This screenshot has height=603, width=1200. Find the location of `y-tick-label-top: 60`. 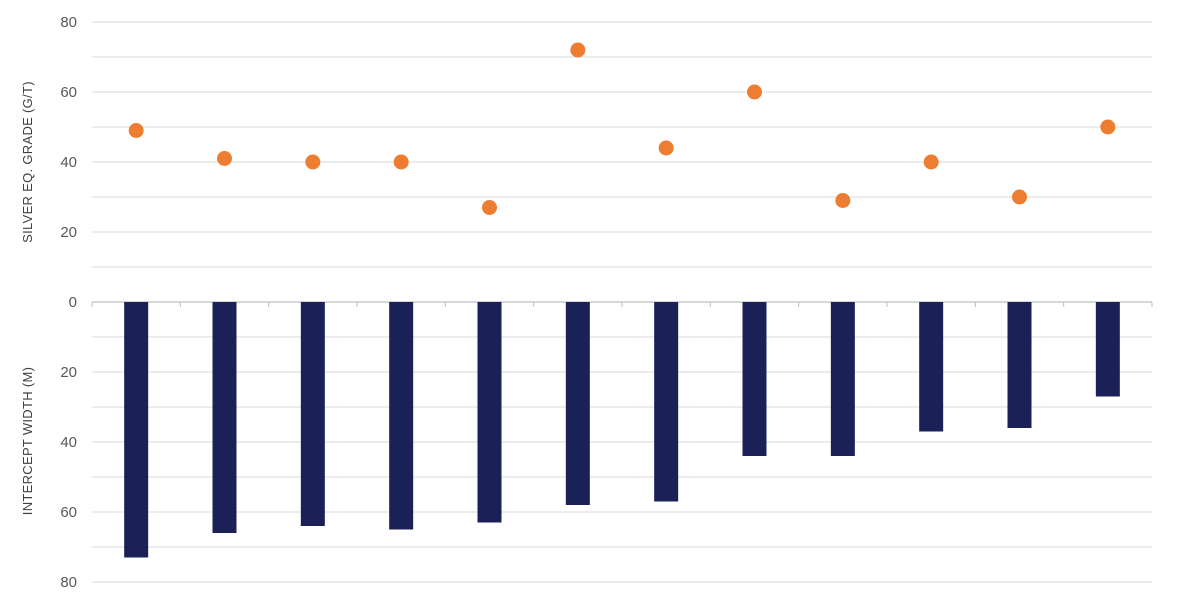

y-tick-label-top: 60 is located at coordinates (68, 92).